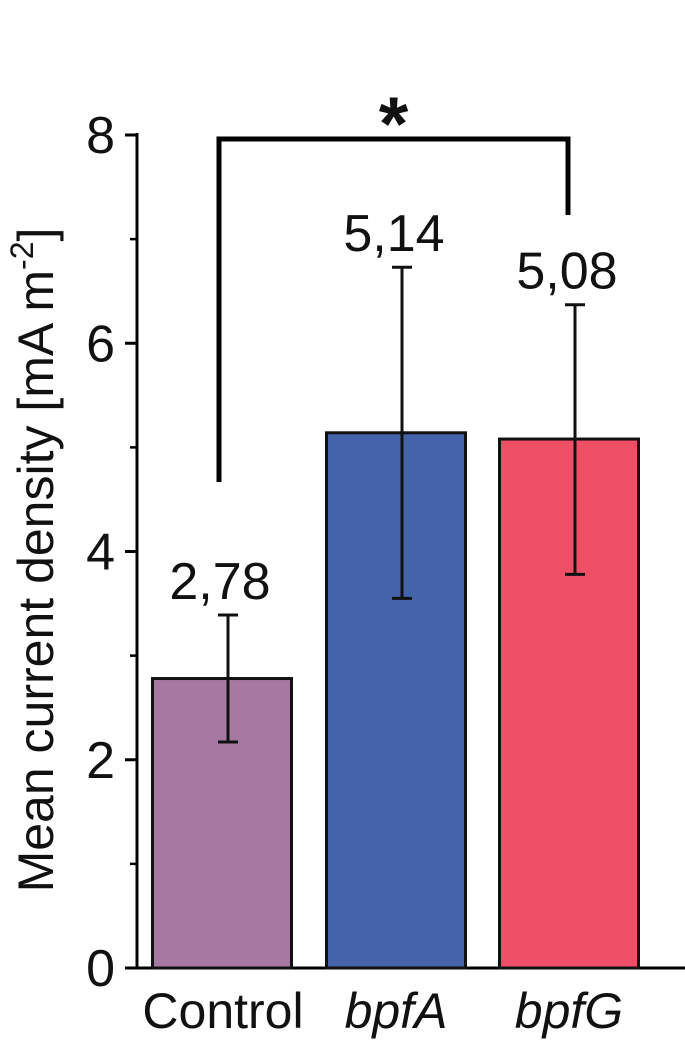 The height and width of the screenshot is (1048, 685). Describe the element at coordinates (34, 560) in the screenshot. I see `y-axis-label: Mean current density [mA m-2]` at that location.